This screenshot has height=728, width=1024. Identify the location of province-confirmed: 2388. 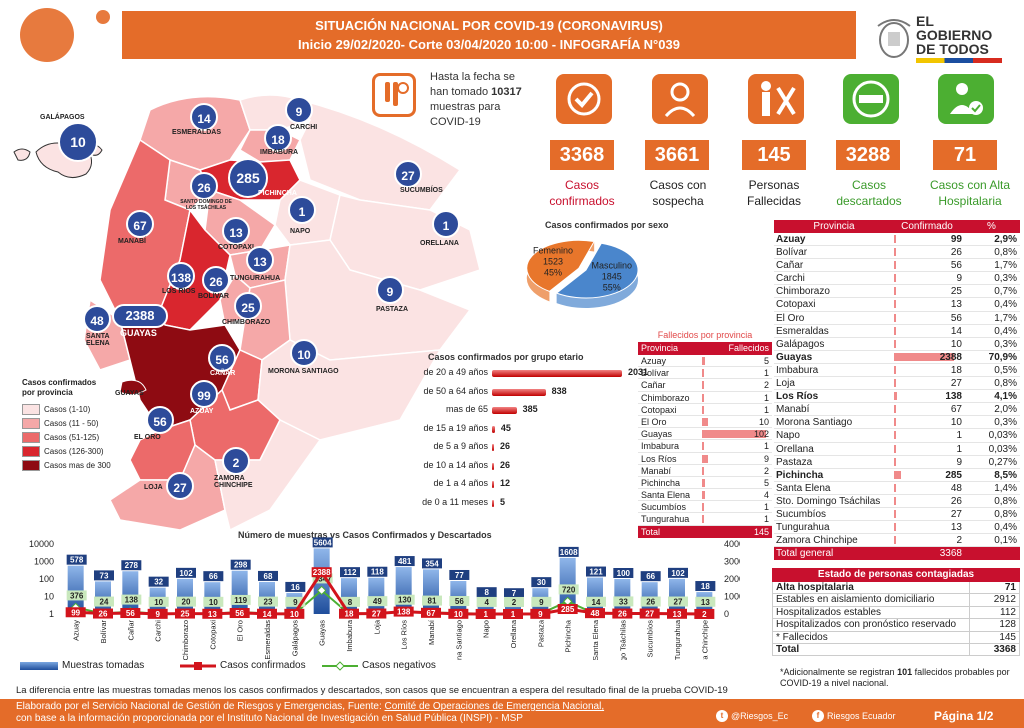
(950, 357).